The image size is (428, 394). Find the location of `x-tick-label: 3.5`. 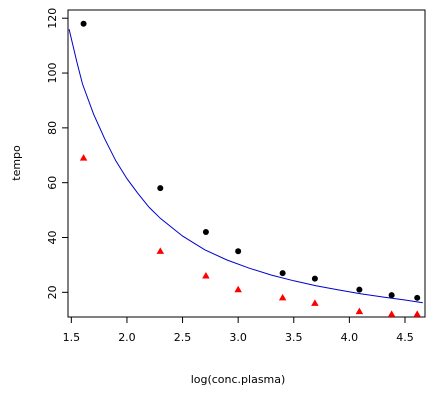

x-tick-label: 3.5 is located at coordinates (294, 337).